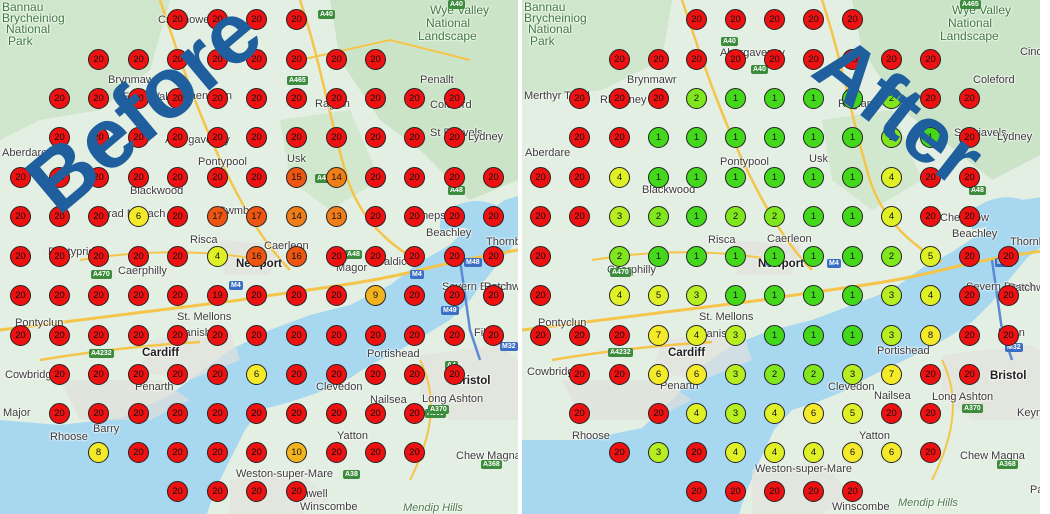  Describe the element at coordinates (98, 452) in the screenshot. I see `grid-marker: 8` at that location.